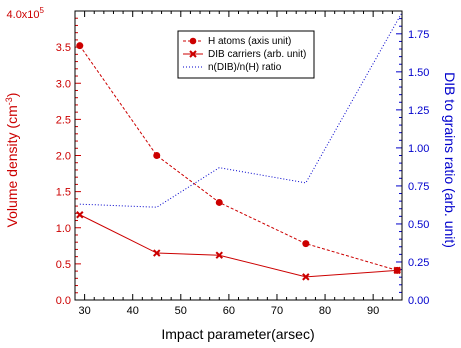 This screenshot has width=461, height=348. Describe the element at coordinates (84, 311) in the screenshot. I see `x-tick-label: 30` at that location.